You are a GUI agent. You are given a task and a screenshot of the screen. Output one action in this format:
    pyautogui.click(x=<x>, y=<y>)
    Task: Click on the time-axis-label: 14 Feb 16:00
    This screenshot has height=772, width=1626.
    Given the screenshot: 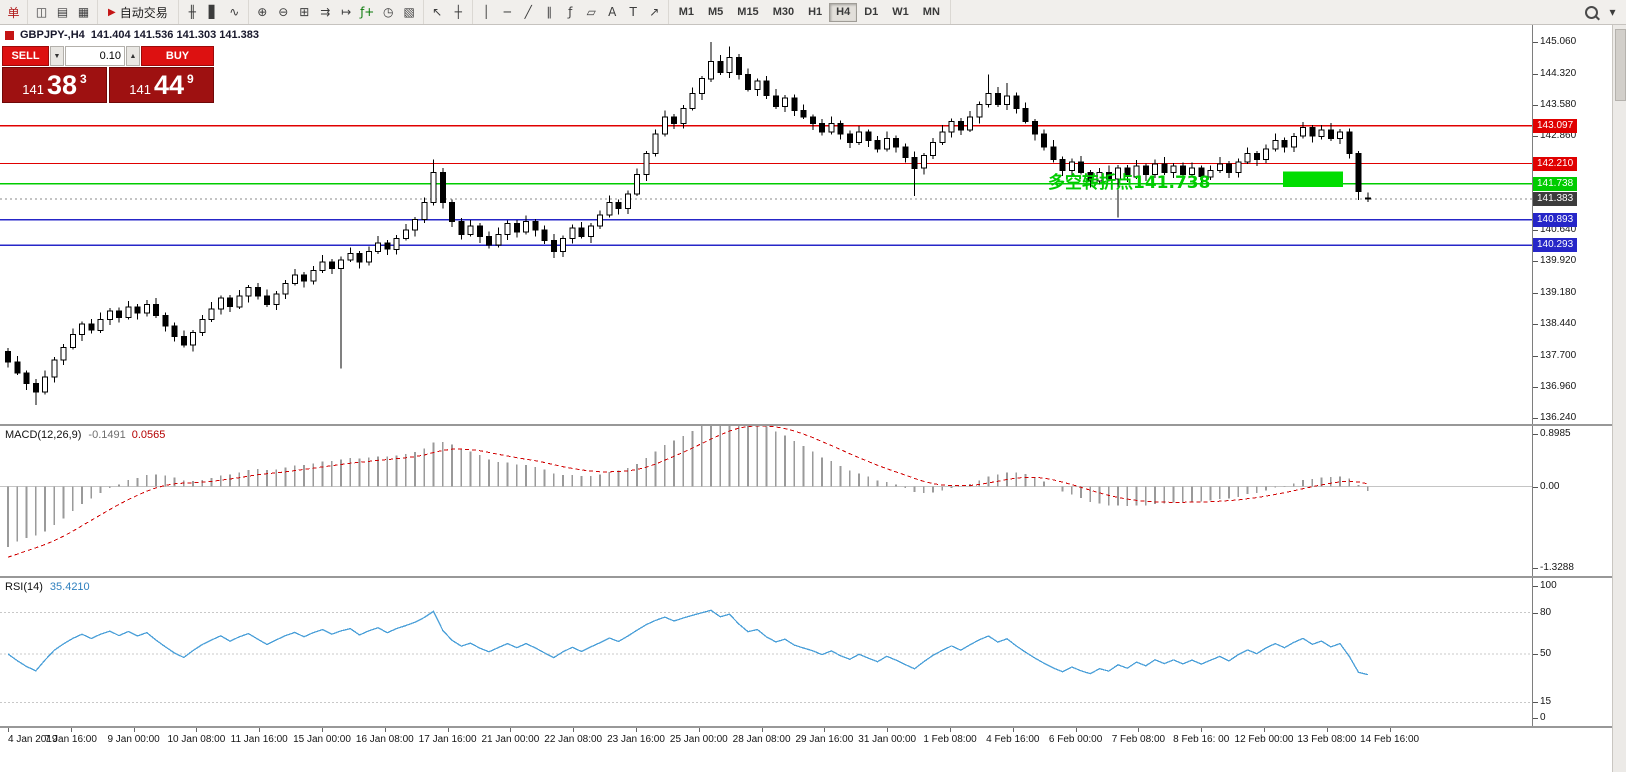 What is the action you would take?
    pyautogui.click(x=1390, y=739)
    